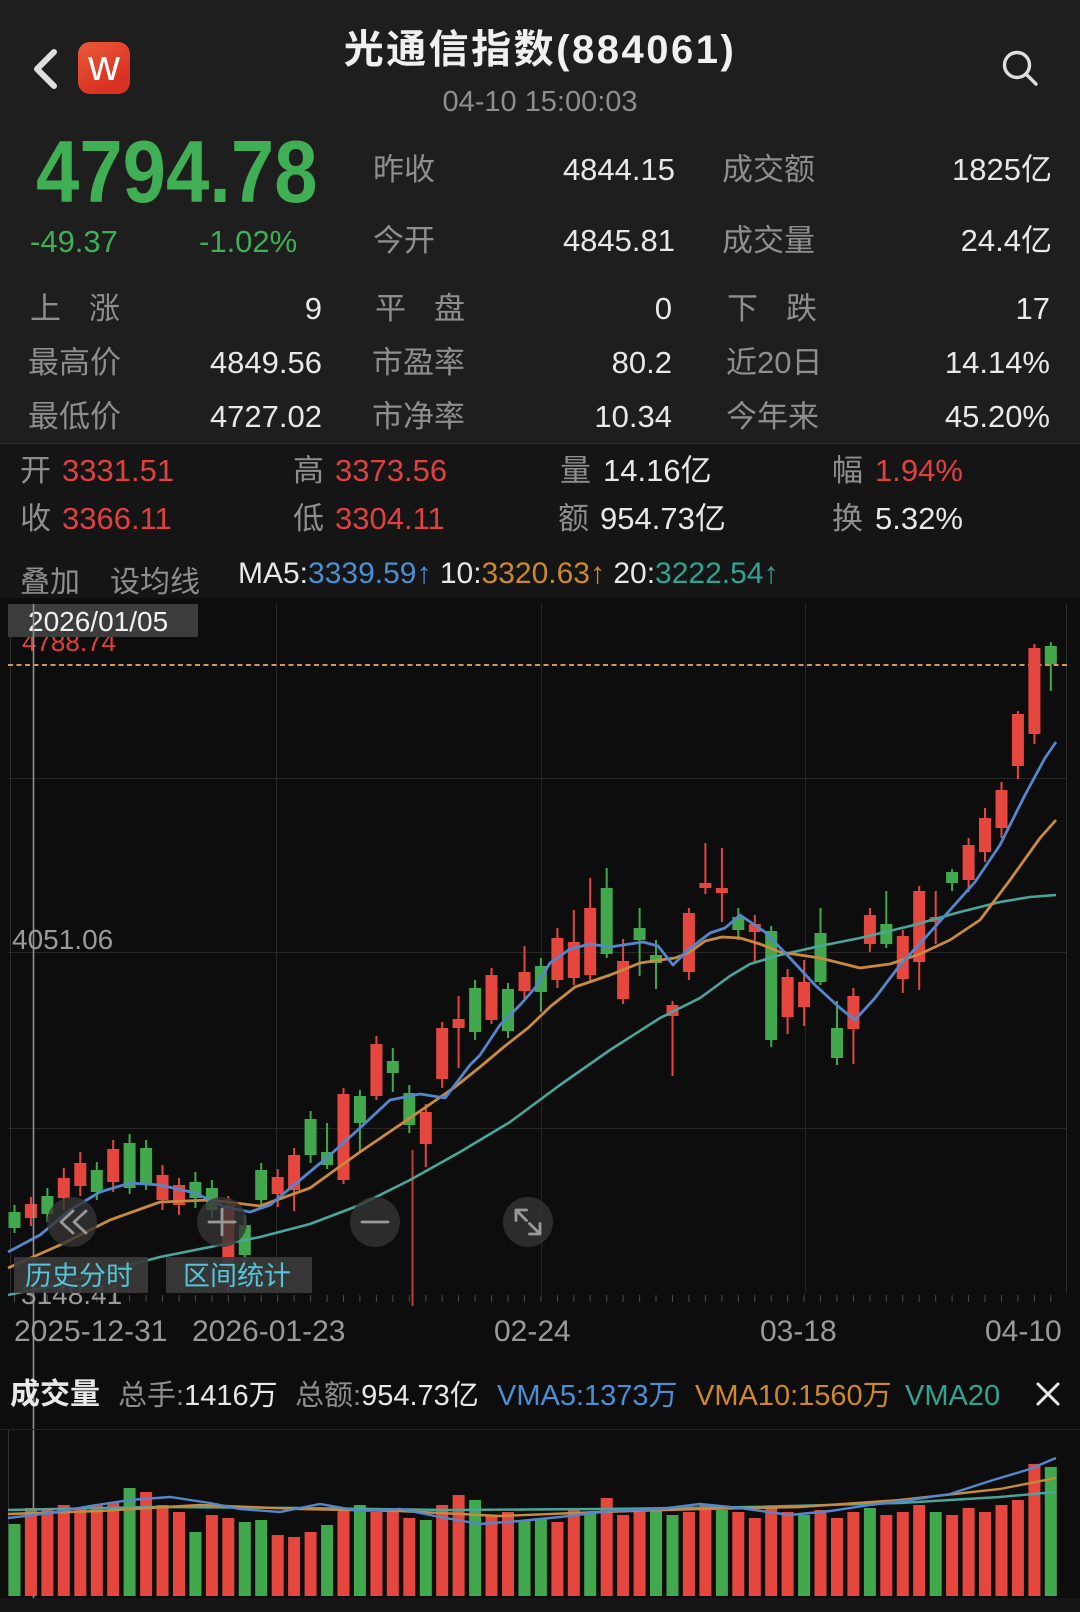 This screenshot has width=1080, height=1612. I want to click on svg-text: 区间统计, so click(237, 1276).